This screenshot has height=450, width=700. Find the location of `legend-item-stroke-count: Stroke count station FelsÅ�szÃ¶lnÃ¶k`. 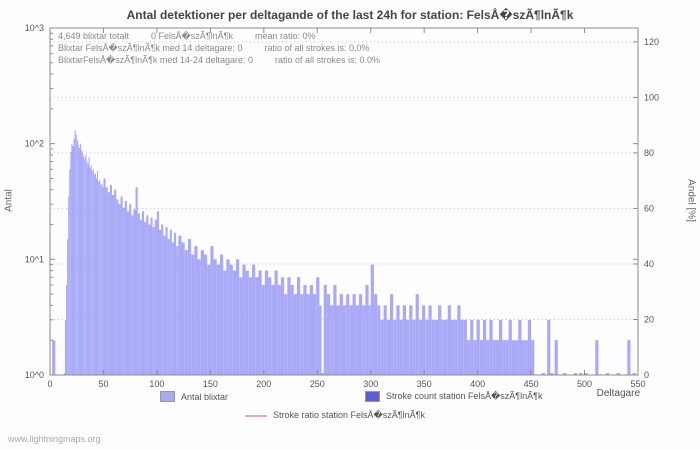

legend-item-stroke-count: Stroke count station FelsÅ�szÃ¶lnÃ¶k is located at coordinates (453, 396).